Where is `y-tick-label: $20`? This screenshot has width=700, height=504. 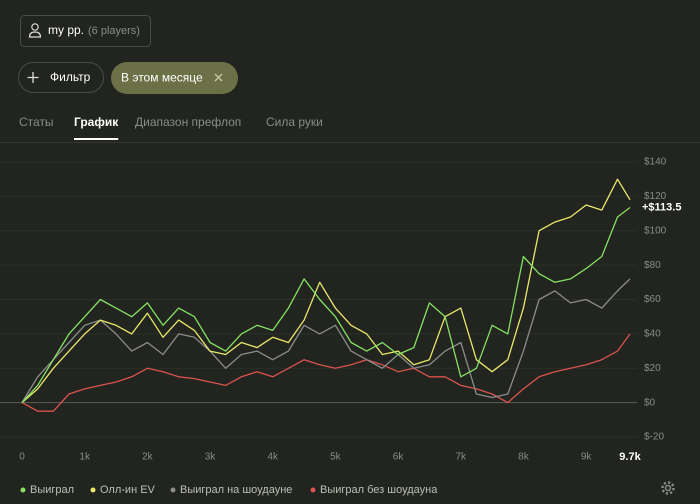 y-tick-label: $20 is located at coordinates (652, 368).